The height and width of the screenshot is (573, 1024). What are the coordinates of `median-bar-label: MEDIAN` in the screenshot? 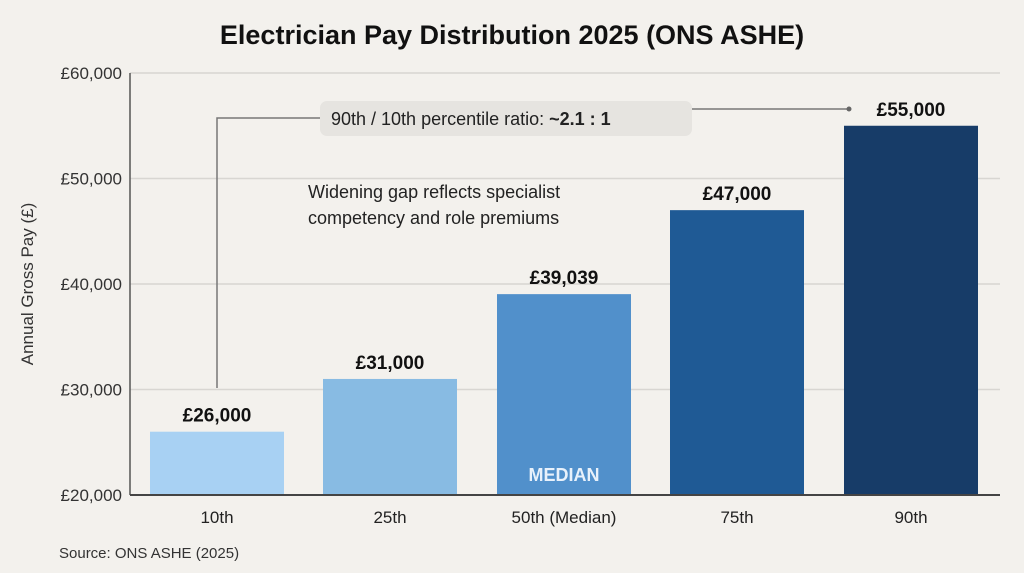 It's located at (564, 475).